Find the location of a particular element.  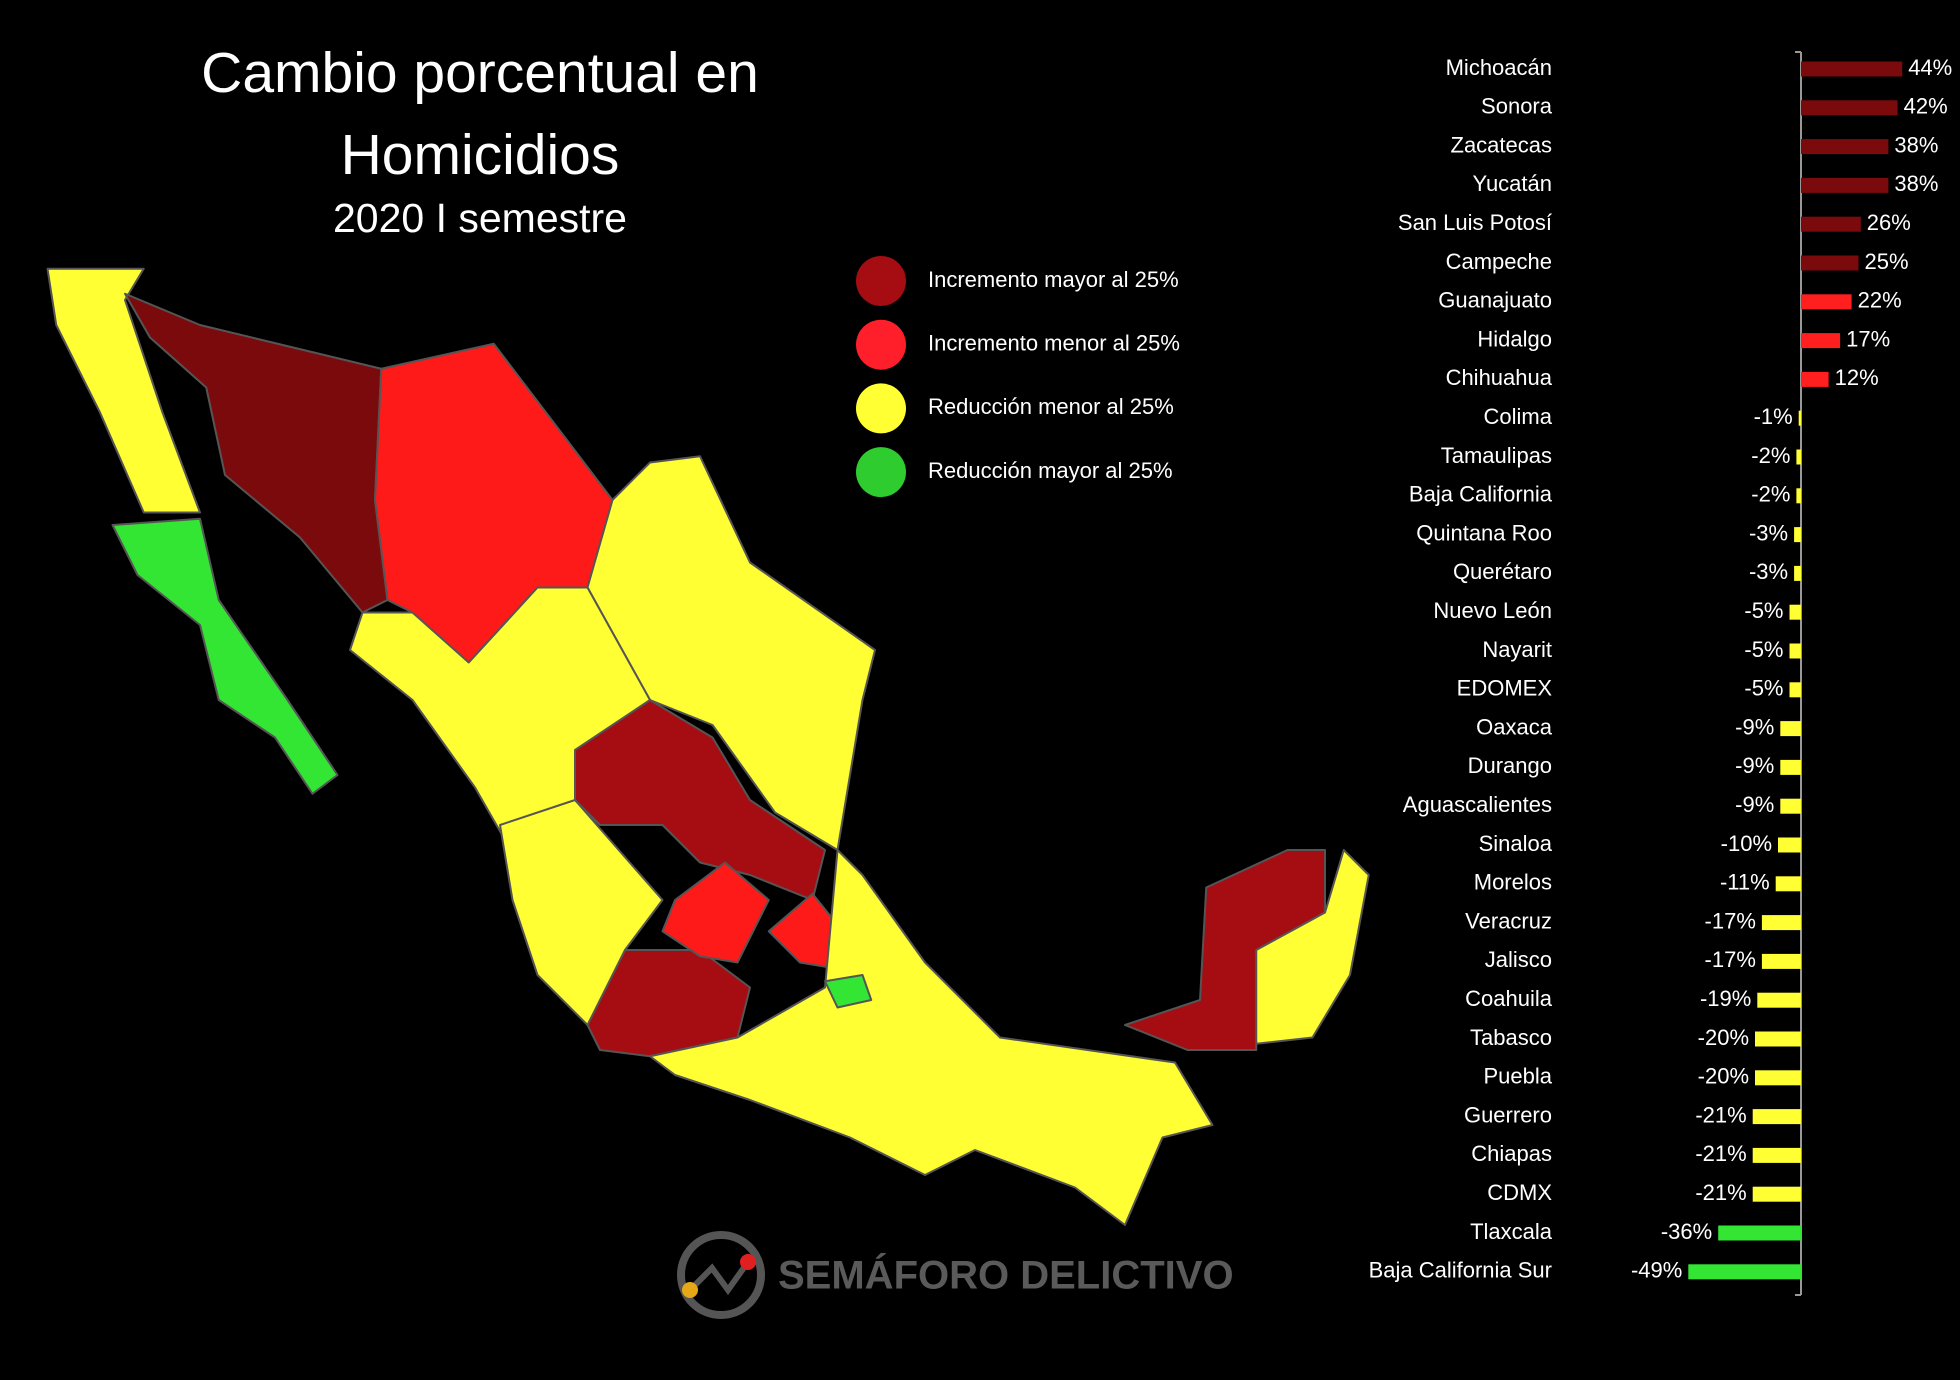

category-label: Michoacán is located at coordinates (1499, 67).